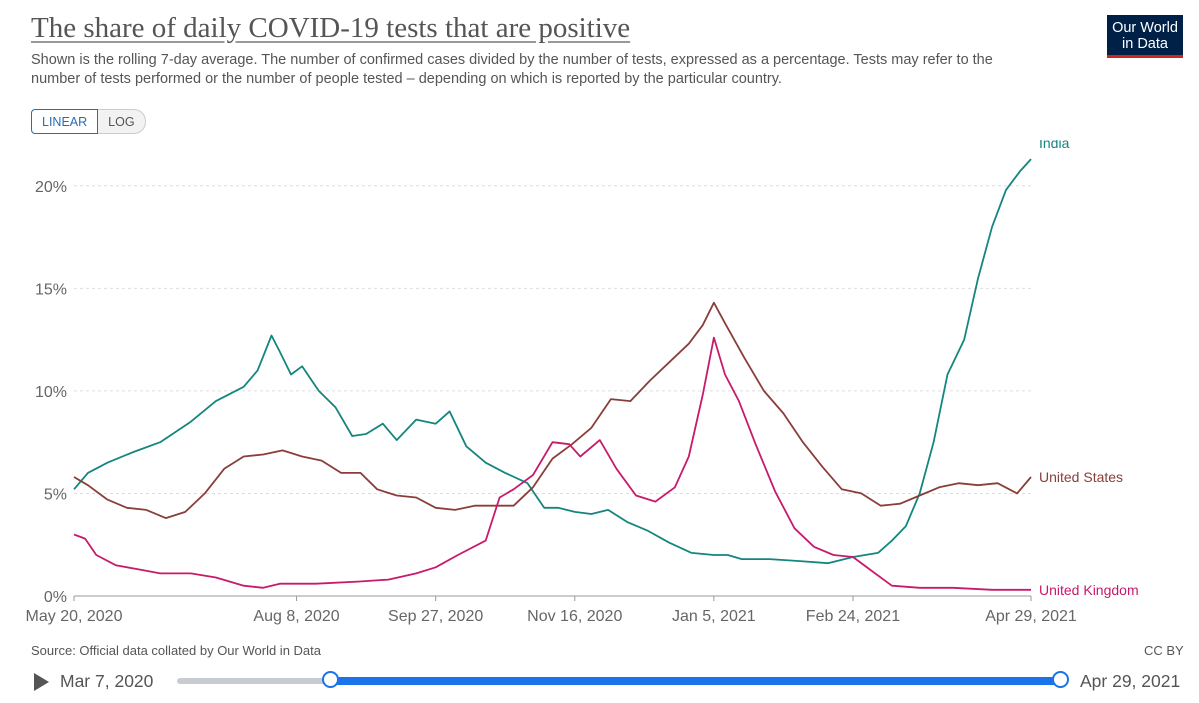  What do you see at coordinates (574, 616) in the screenshot?
I see `x-tick-label: Nov 16, 2020` at bounding box center [574, 616].